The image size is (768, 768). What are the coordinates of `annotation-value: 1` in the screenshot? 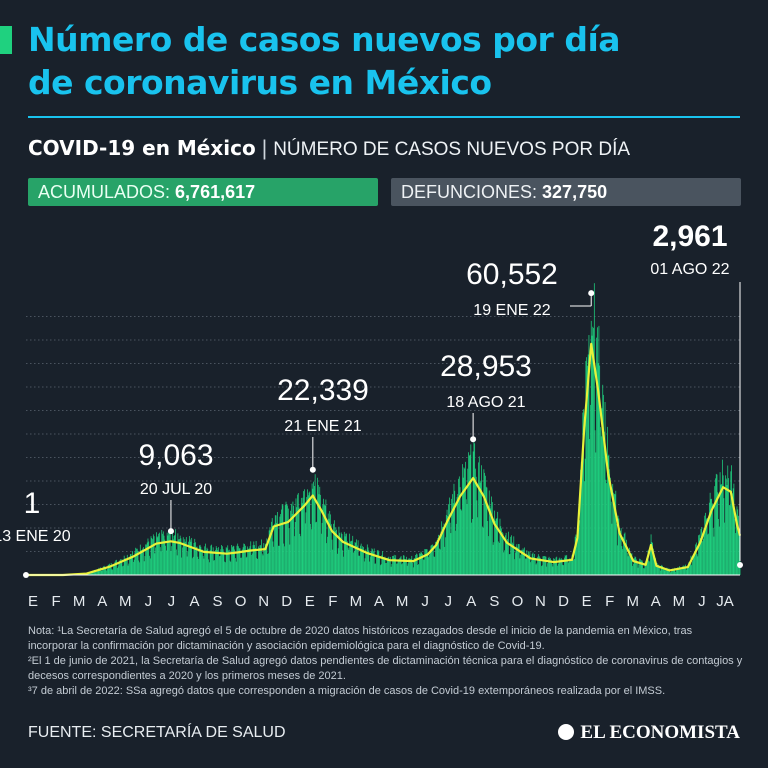 It's located at (32, 503).